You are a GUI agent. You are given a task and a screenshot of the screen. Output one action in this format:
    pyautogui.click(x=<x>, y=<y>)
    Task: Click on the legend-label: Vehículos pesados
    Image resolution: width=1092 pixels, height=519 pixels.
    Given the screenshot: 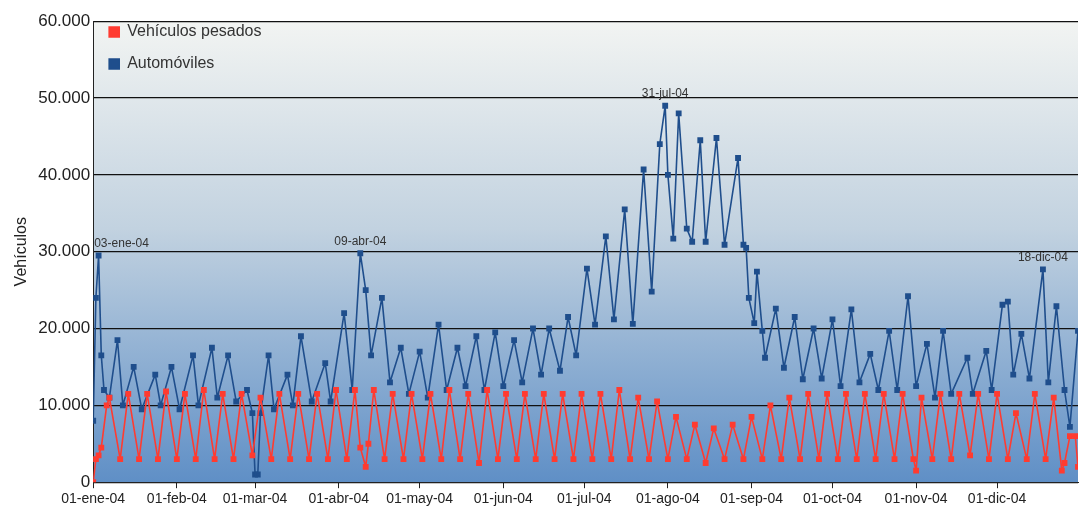 What is the action you would take?
    pyautogui.click(x=194, y=31)
    